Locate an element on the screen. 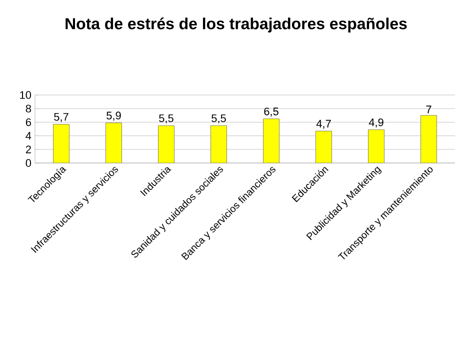 The width and height of the screenshot is (473, 339). y-tick-label: 0 is located at coordinates (29, 163).